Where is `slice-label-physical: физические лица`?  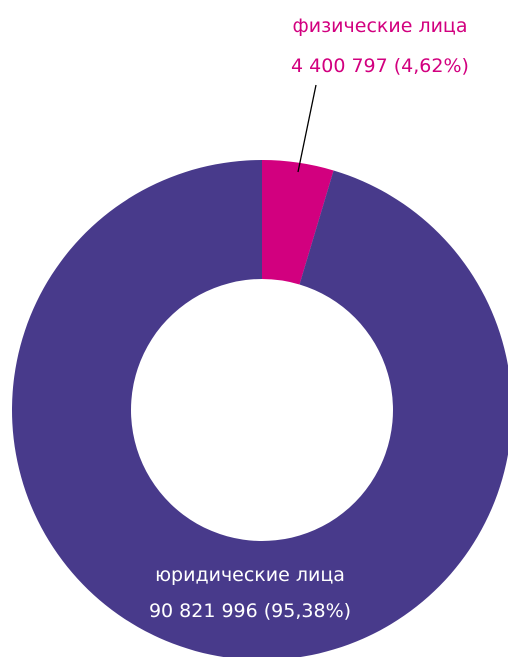 slice-label-physical: физические лица is located at coordinates (379, 26).